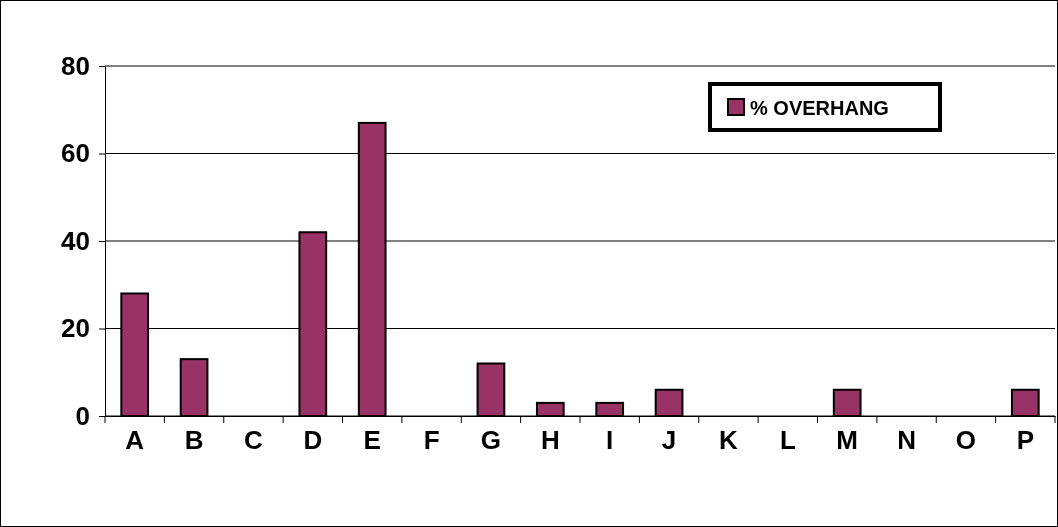  Describe the element at coordinates (906, 440) in the screenshot. I see `x-tick-label: N` at that location.